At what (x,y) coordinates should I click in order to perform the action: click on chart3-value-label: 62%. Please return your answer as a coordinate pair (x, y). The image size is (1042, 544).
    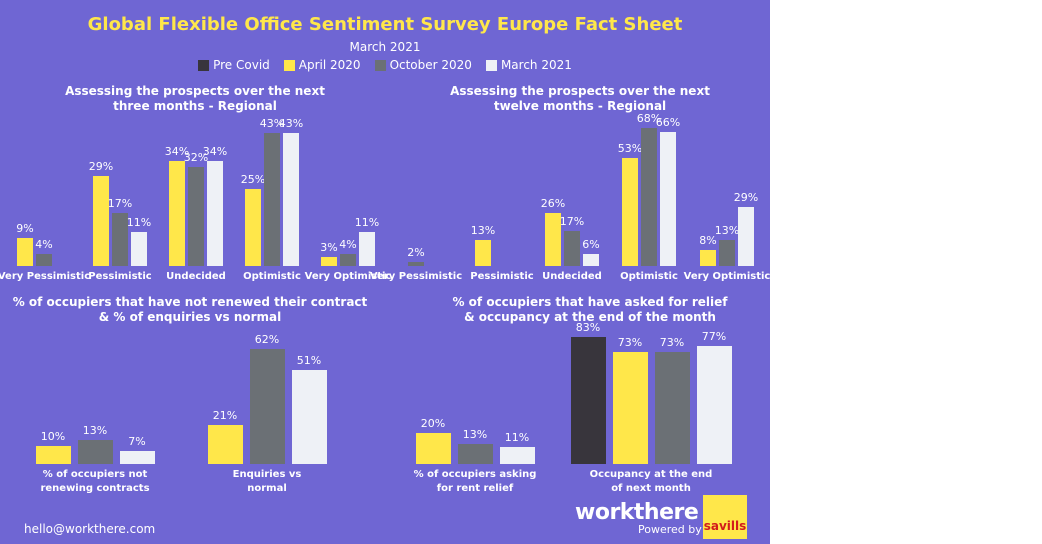
    Looking at the image, I should click on (267, 340).